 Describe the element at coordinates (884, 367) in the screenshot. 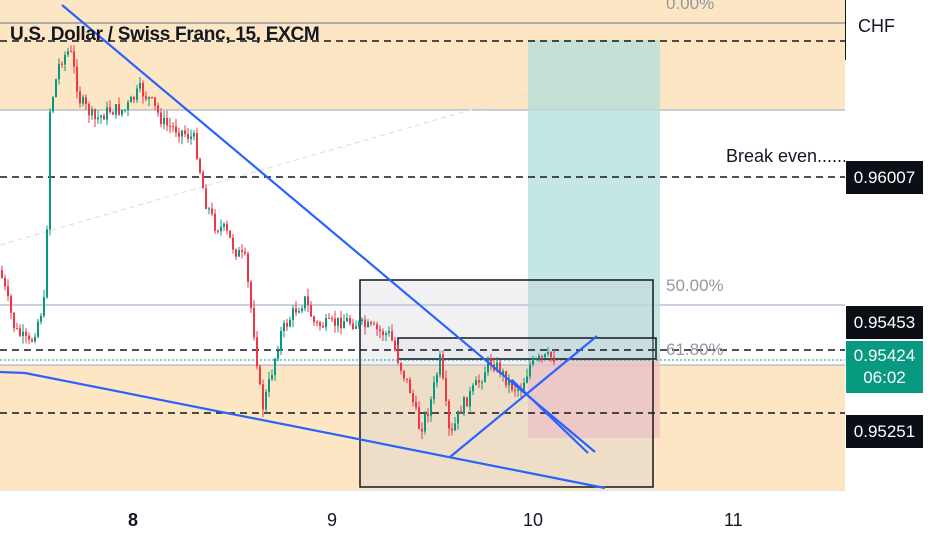

I see `price-tag-current: 0.95424 06:02` at that location.